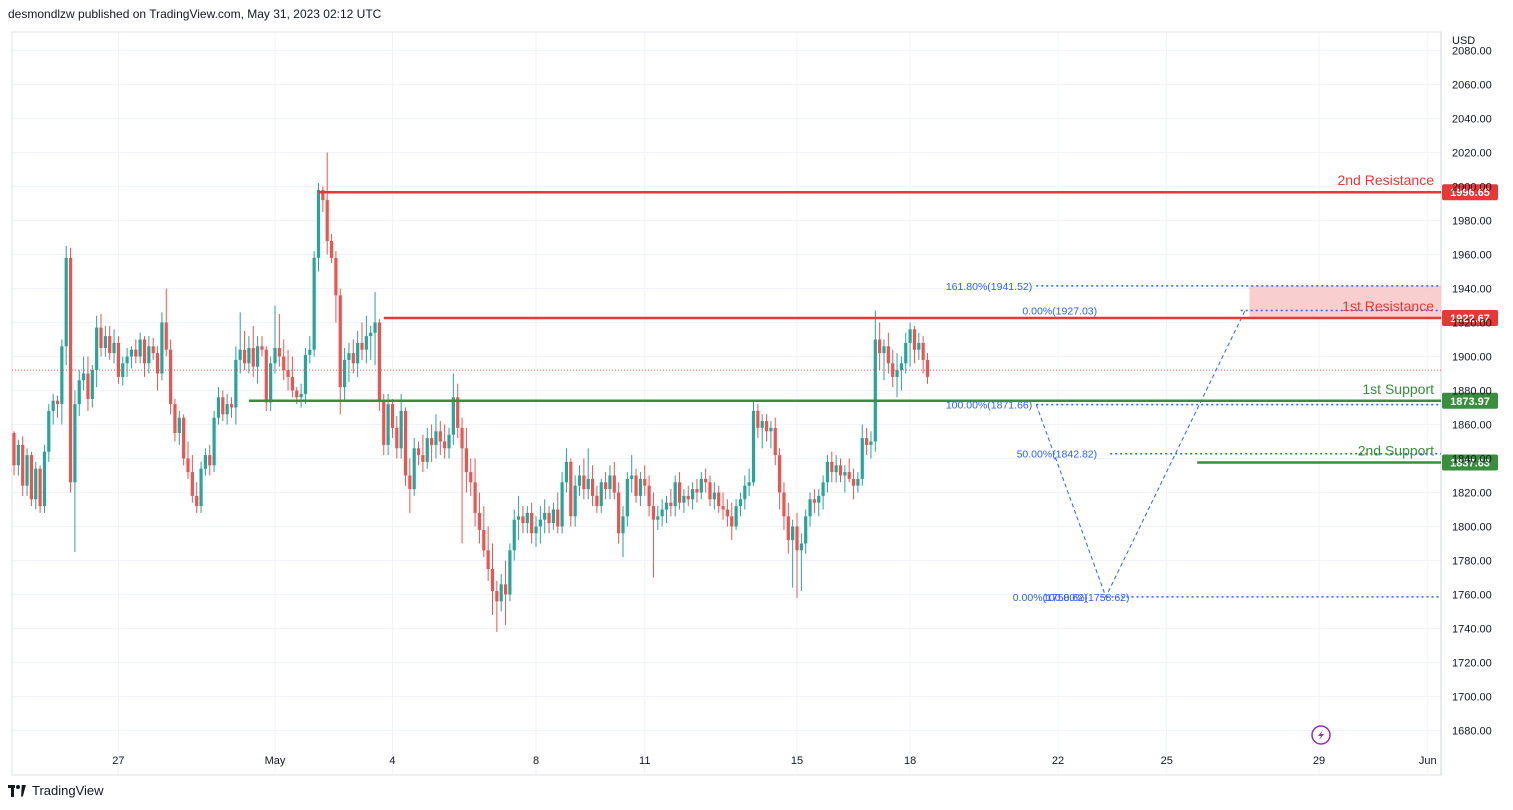 This screenshot has width=1513, height=810. I want to click on level-price-badge, so click(1470, 317).